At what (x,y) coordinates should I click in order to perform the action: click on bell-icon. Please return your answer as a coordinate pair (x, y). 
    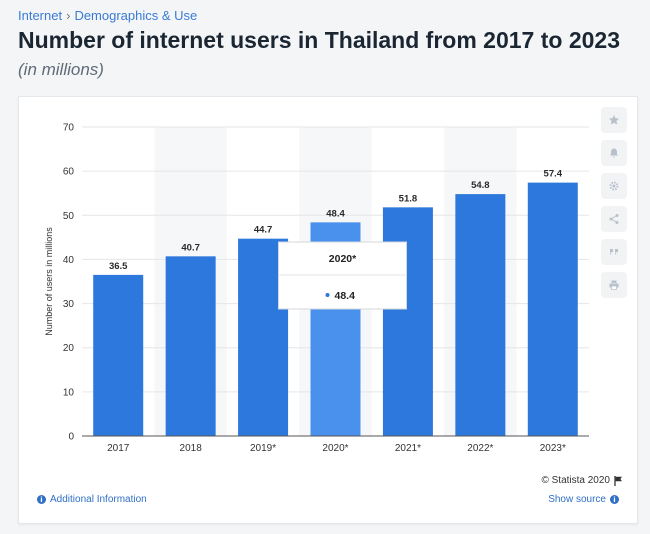
    Looking at the image, I should click on (614, 153).